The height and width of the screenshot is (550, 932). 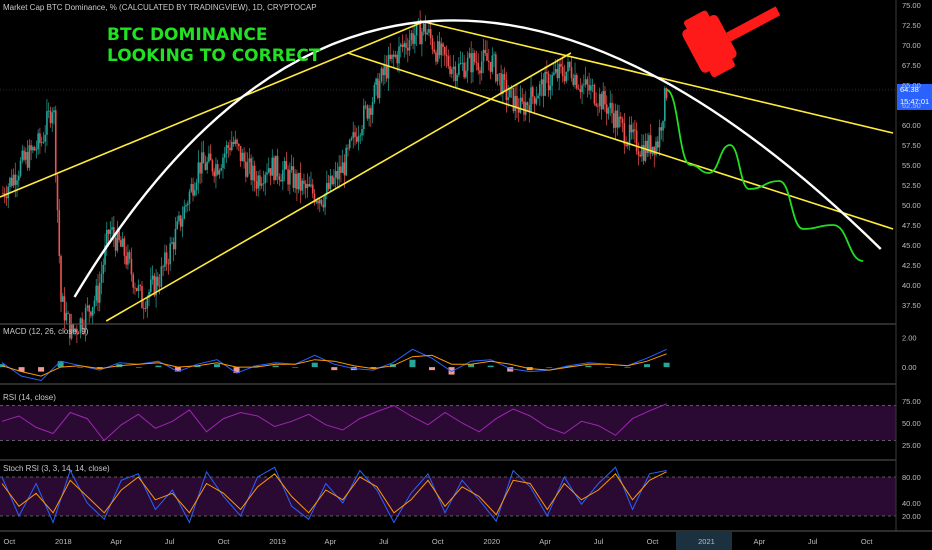 I want to click on stoch-rsi-pane, so click(x=448, y=495).